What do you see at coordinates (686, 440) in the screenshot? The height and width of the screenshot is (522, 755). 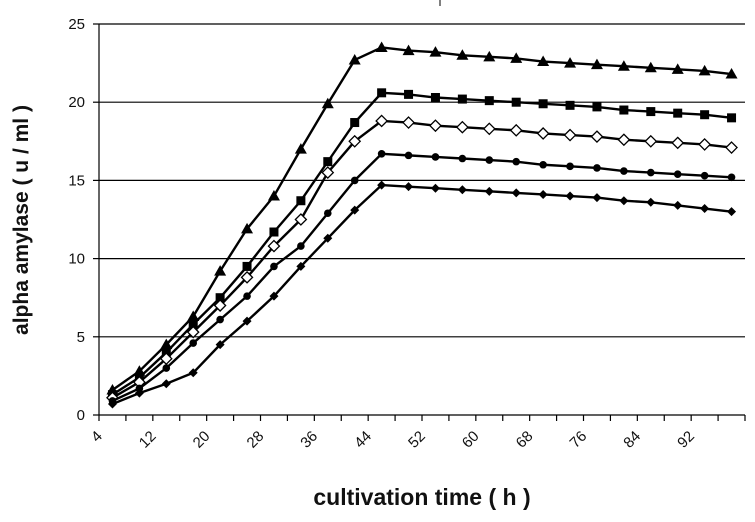 I see `x-tick-label-92: 92` at bounding box center [686, 440].